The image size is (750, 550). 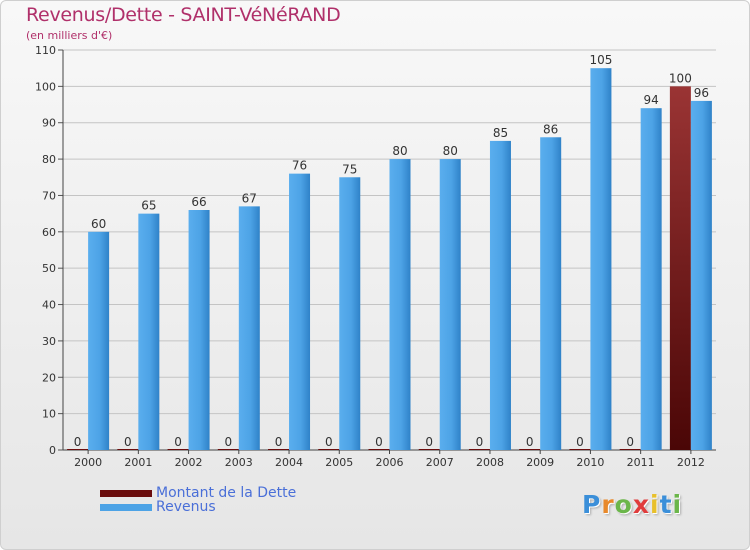 What do you see at coordinates (551, 294) in the screenshot?
I see `bar-revenus-2009` at bounding box center [551, 294].